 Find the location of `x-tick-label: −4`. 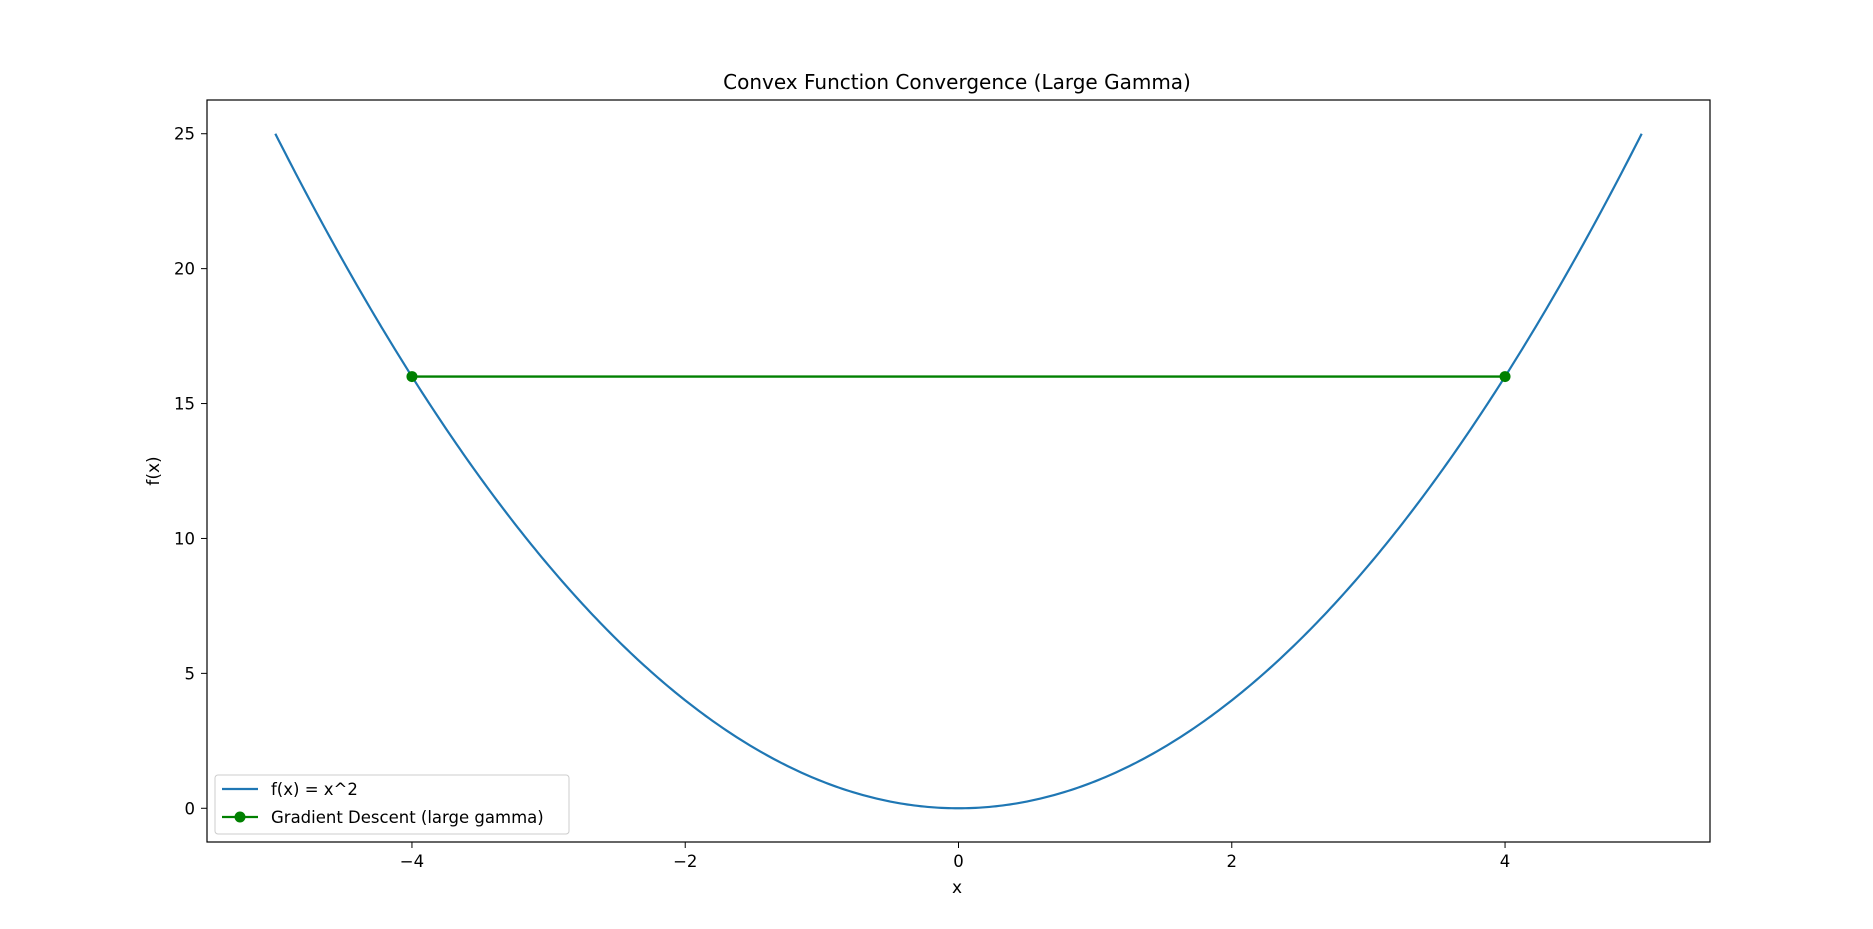

x-tick-label: −4 is located at coordinates (412, 861).